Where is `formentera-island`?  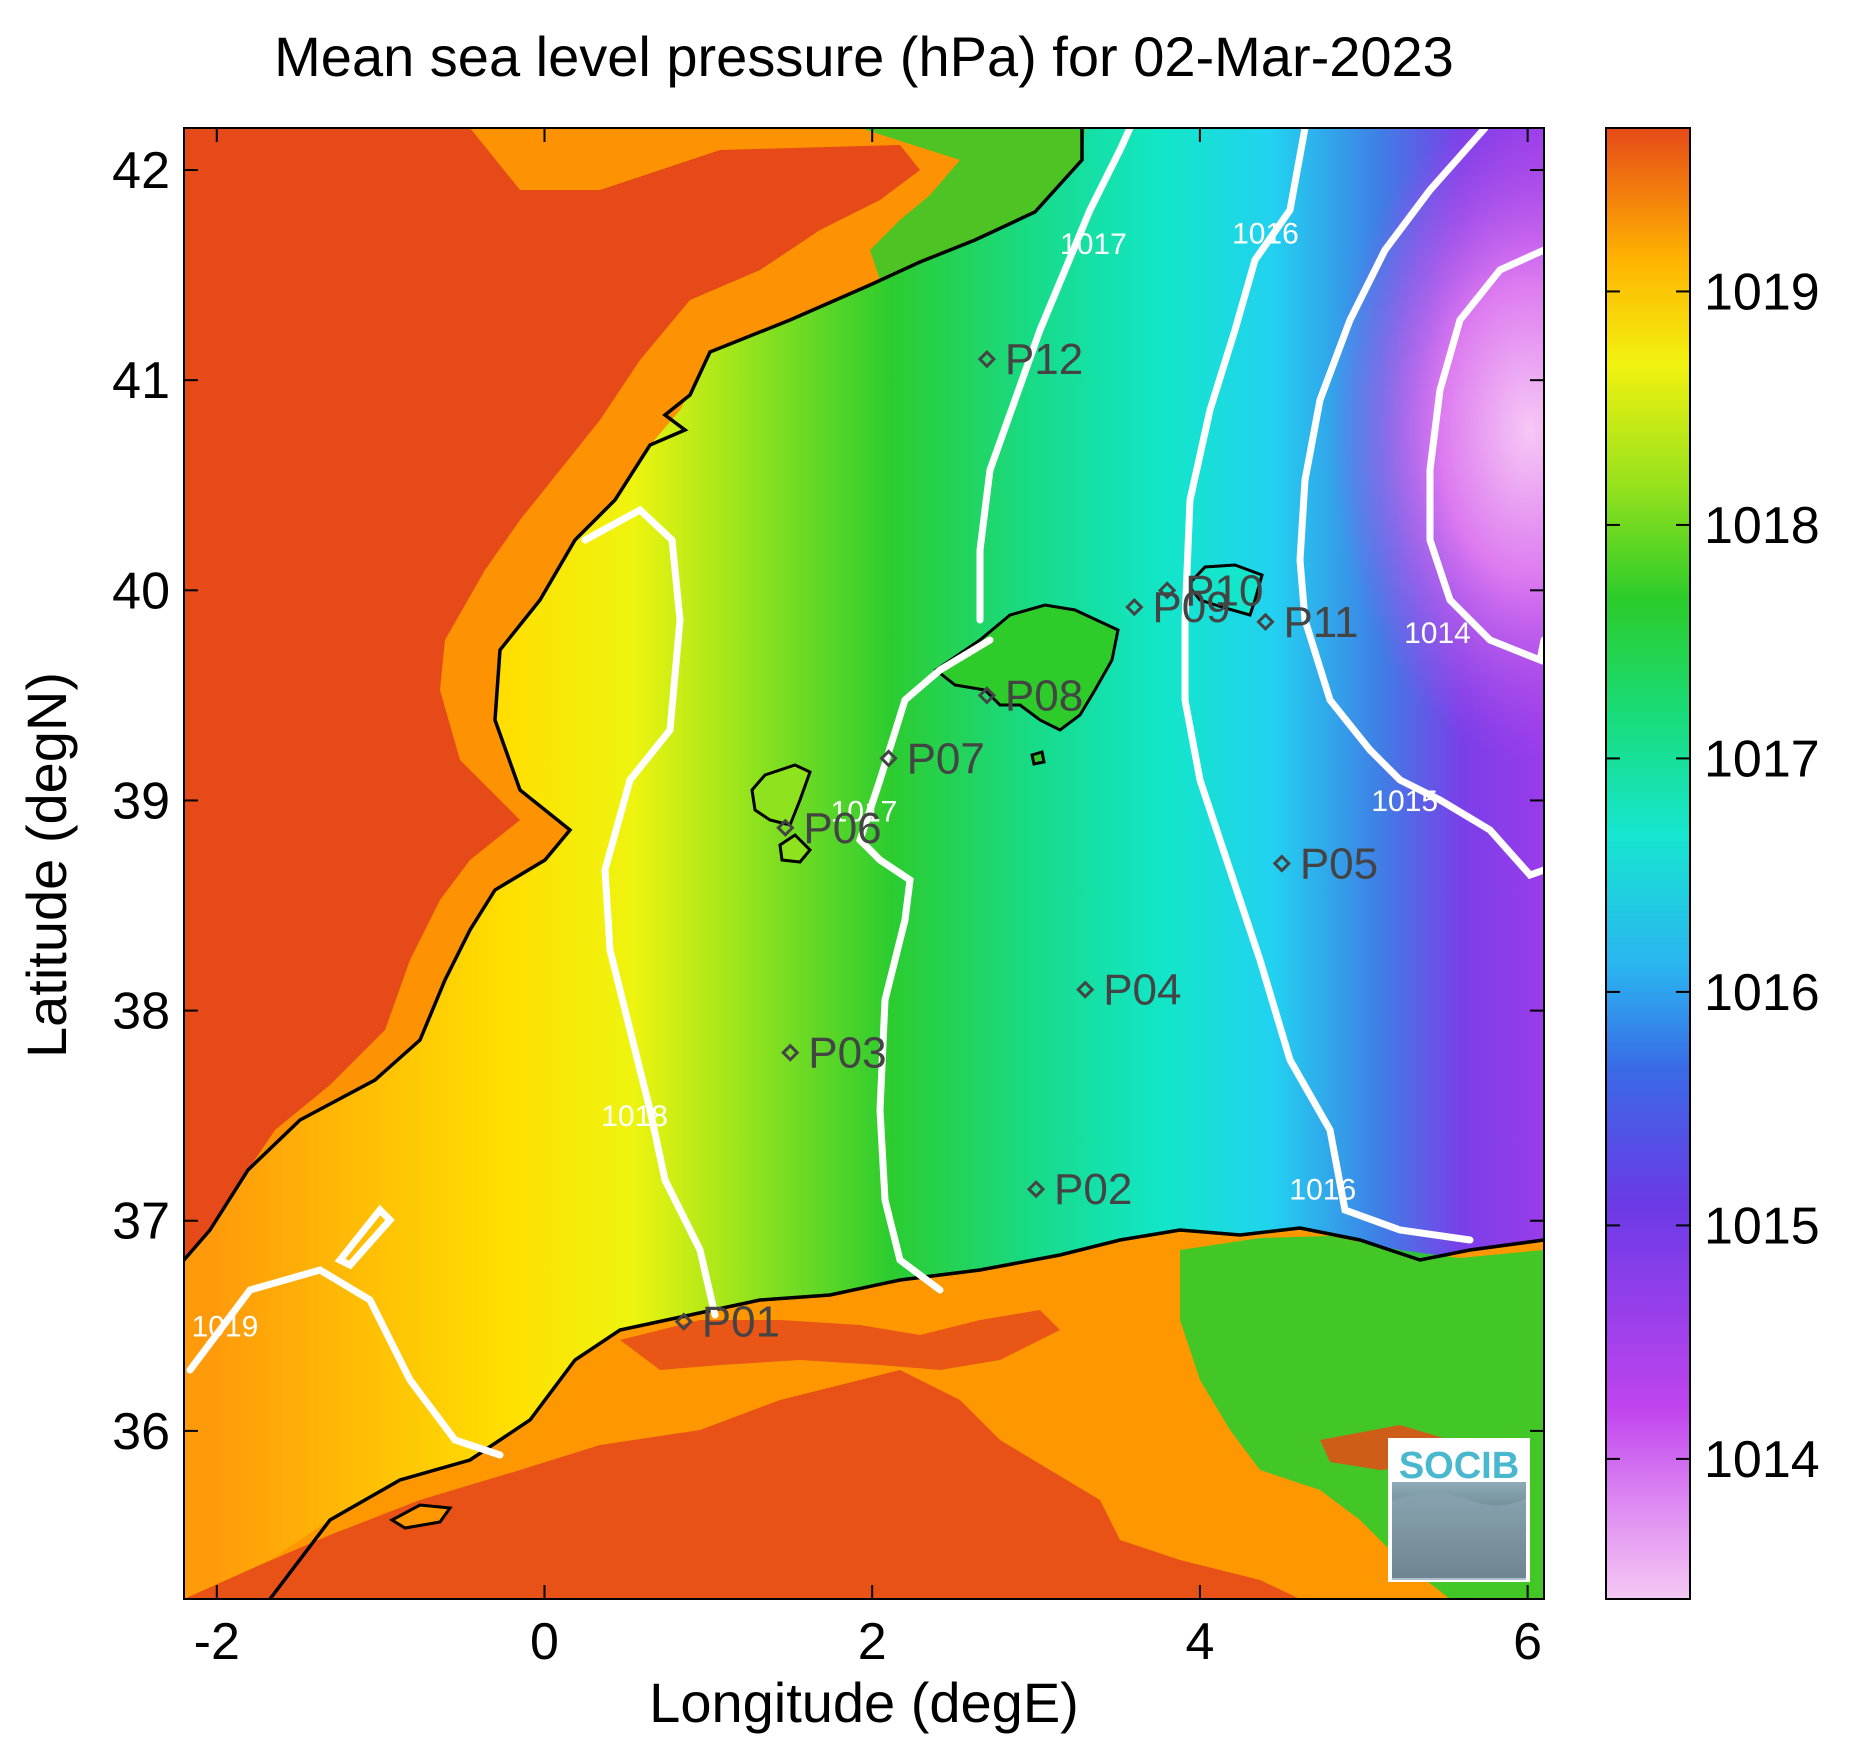
formentera-island is located at coordinates (795, 848).